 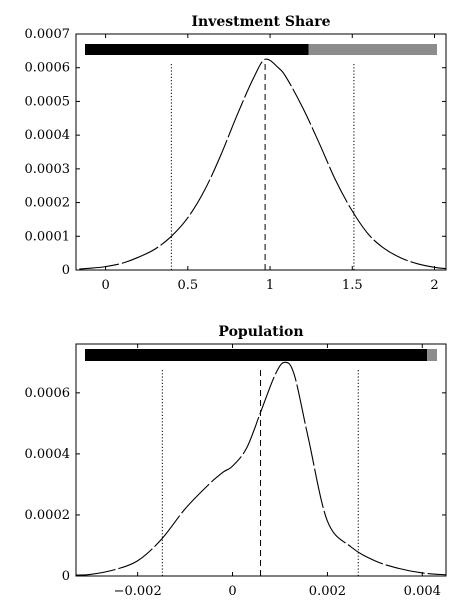 What do you see at coordinates (260, 22) in the screenshot?
I see `chart-title: Investment Share` at bounding box center [260, 22].